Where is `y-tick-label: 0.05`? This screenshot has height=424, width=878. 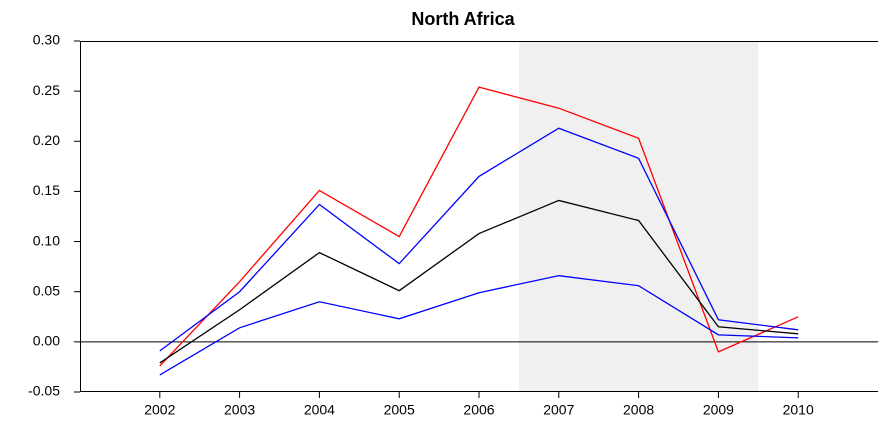 y-tick-label: 0.05 is located at coordinates (46, 290).